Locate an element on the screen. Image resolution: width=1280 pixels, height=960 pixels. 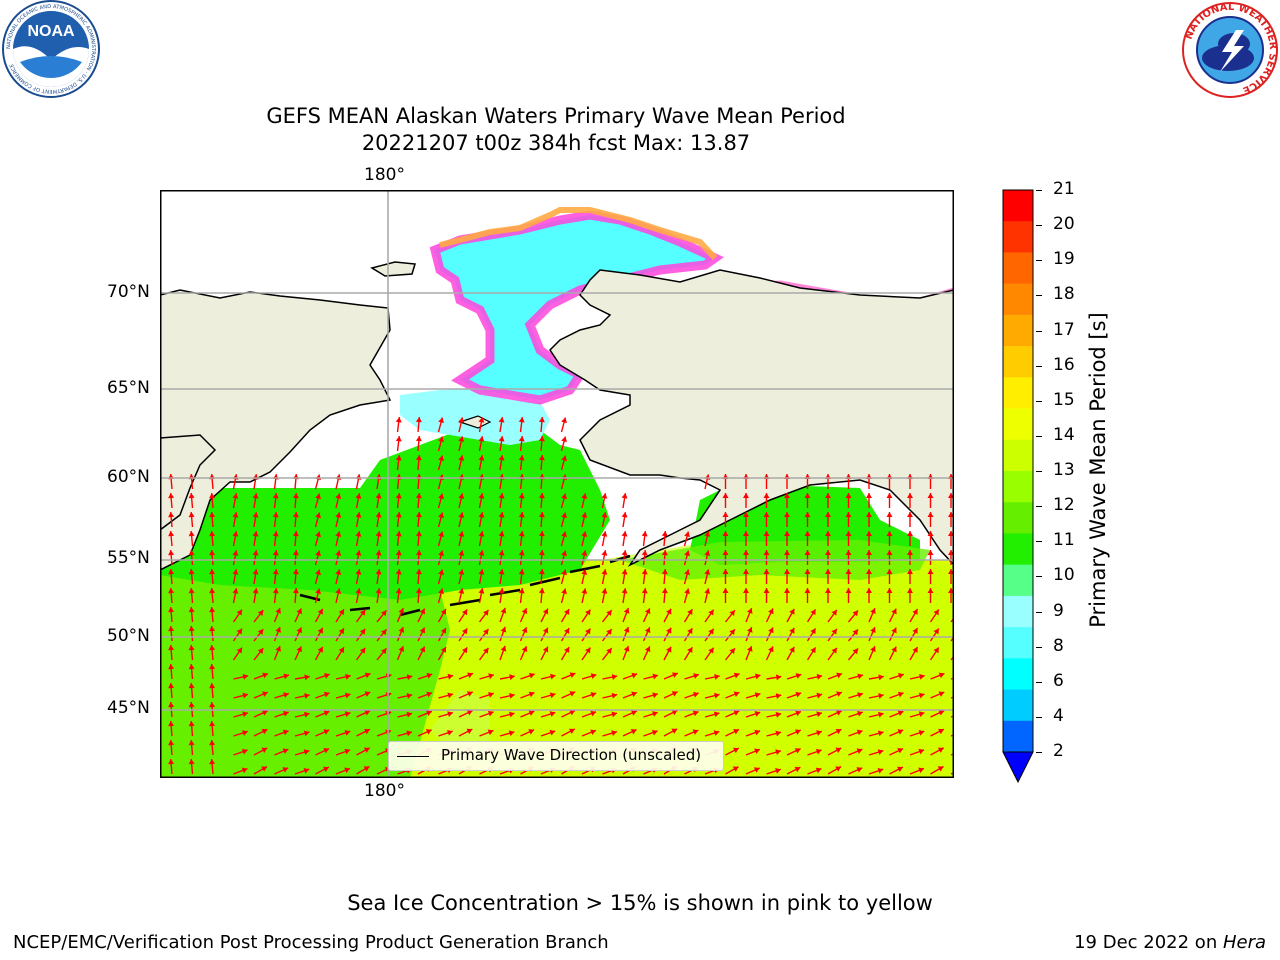
legend-label: Primary Wave Direction (unscaled) is located at coordinates (571, 755).